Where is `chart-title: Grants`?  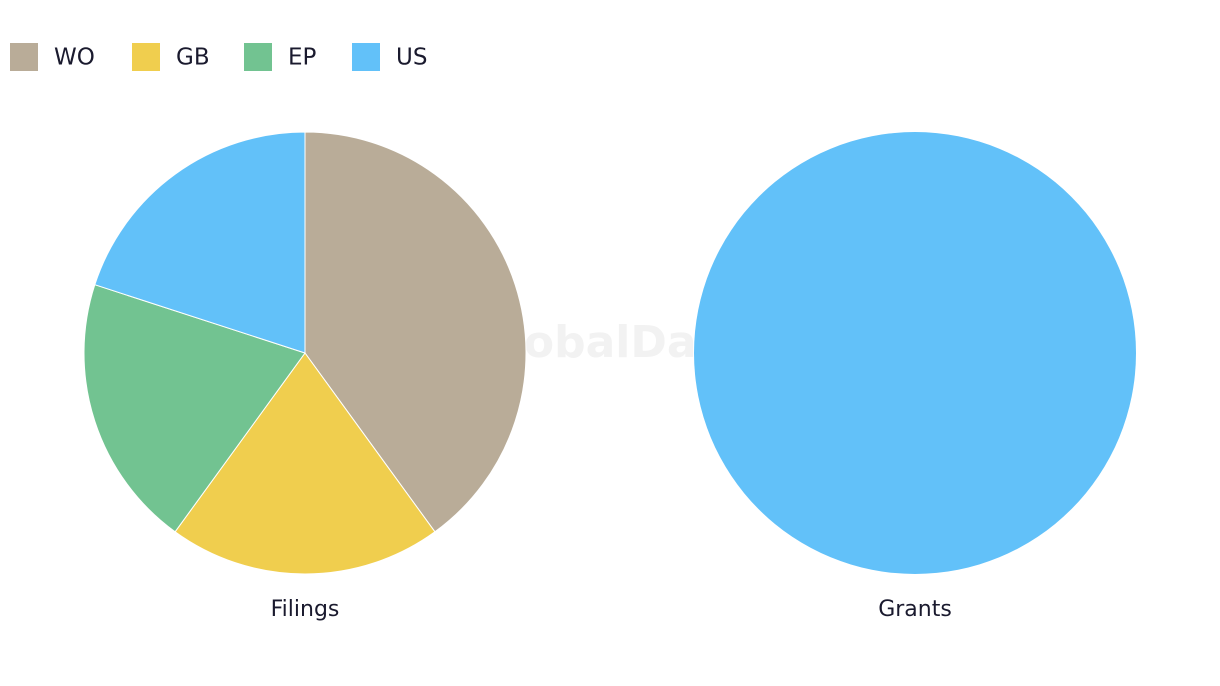 chart-title: Grants is located at coordinates (915, 609).